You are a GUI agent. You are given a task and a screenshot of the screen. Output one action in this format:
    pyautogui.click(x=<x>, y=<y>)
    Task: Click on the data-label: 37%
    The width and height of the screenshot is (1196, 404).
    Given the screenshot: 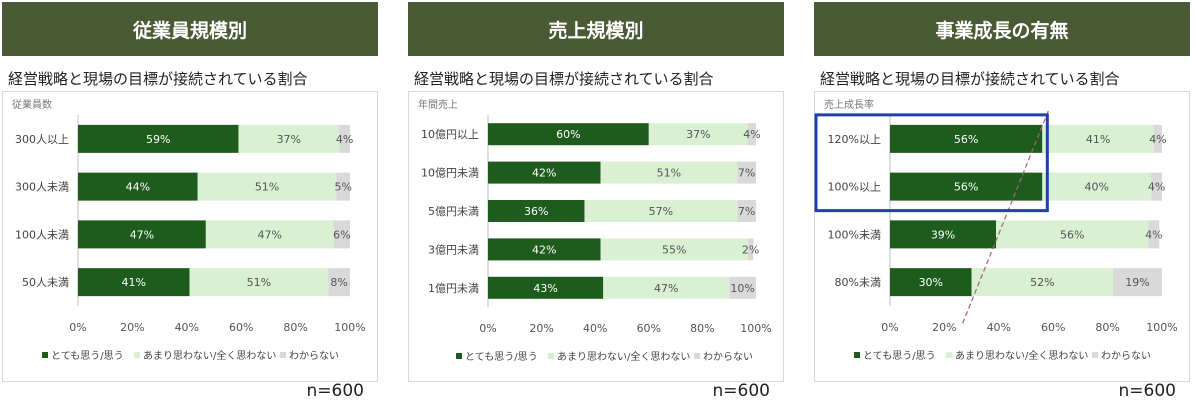 What is the action you would take?
    pyautogui.click(x=698, y=134)
    